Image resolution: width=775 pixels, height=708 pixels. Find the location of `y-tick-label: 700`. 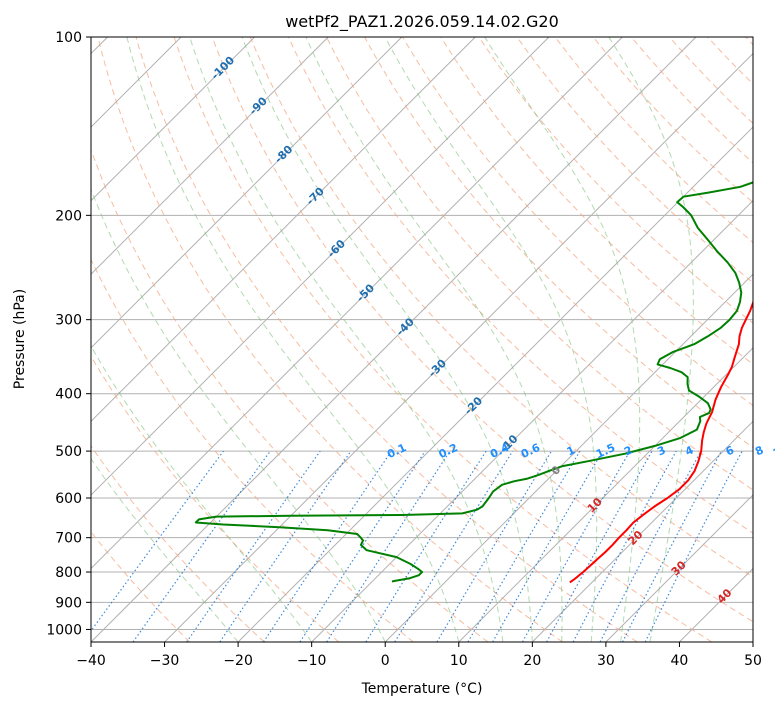

y-tick-label: 700 is located at coordinates (68, 539).